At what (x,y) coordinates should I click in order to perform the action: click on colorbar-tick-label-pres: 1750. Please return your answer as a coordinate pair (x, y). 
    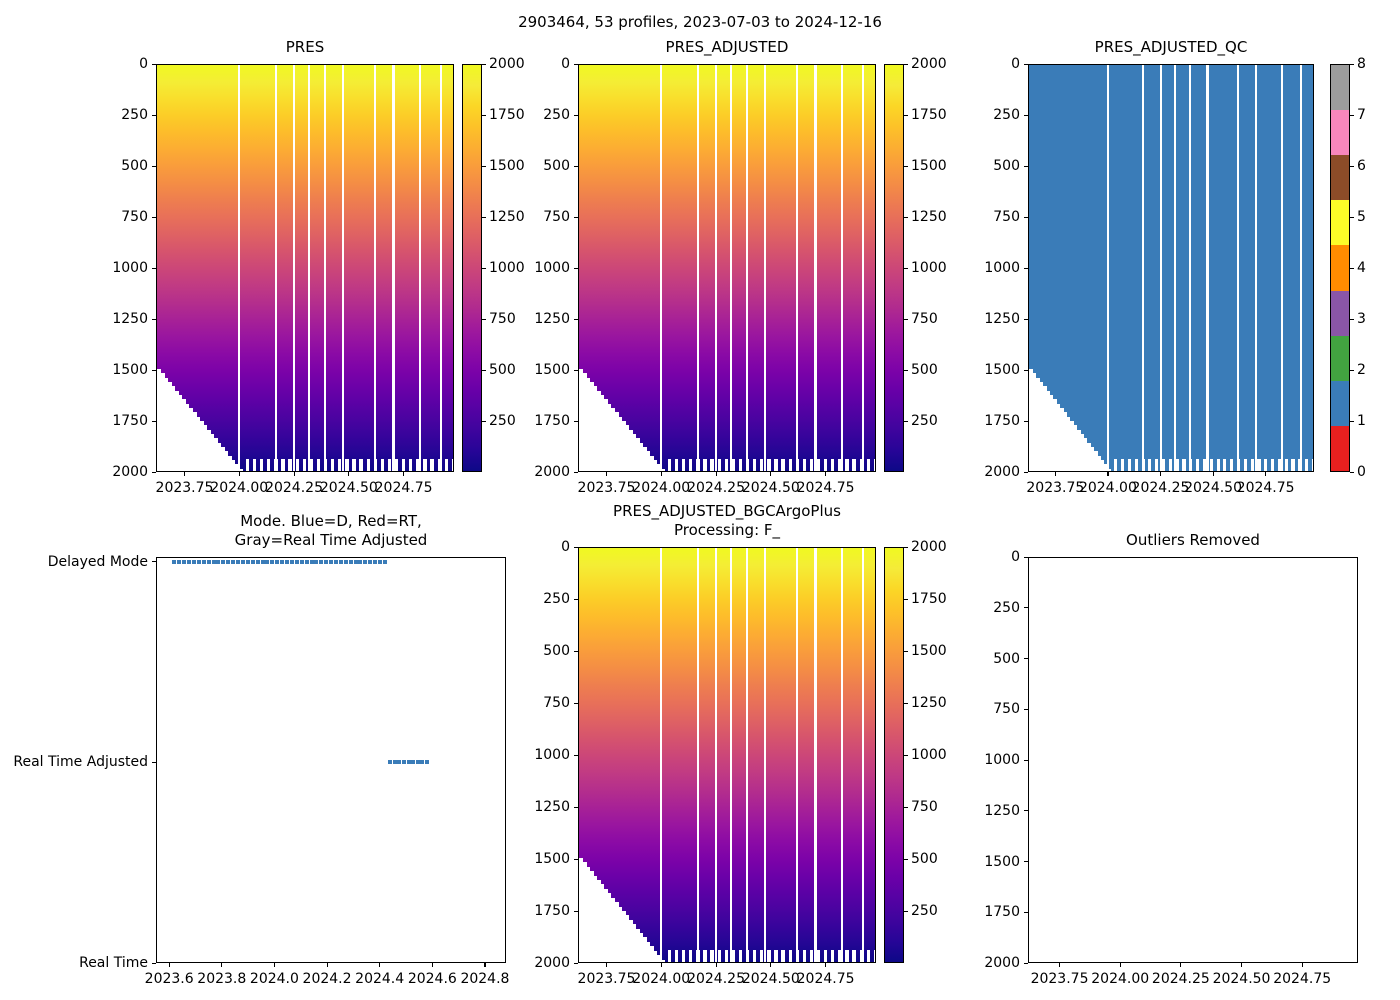
    Looking at the image, I should click on (507, 115).